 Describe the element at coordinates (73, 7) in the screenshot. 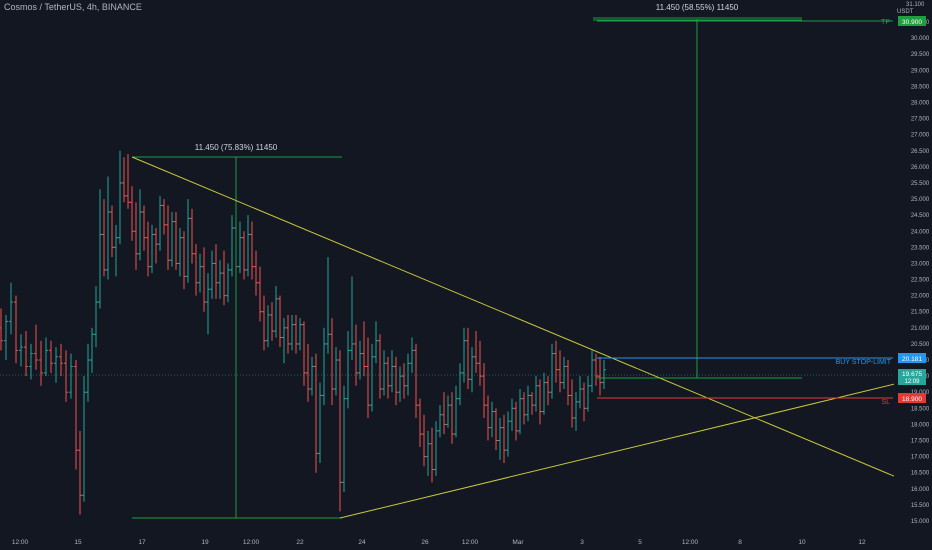

I see `symbol-title: Cosmos / TetherUS, 4h, BINANCE` at that location.